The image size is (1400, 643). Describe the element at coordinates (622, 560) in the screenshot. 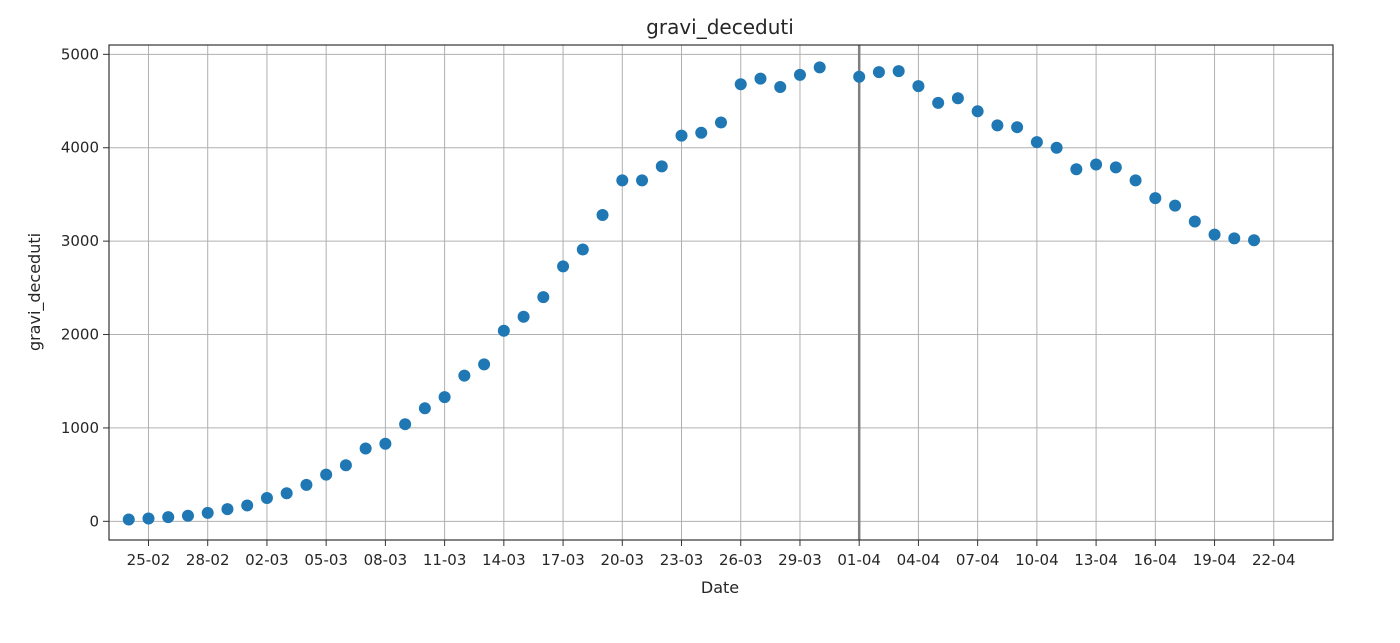

I see `x-tick-label: 20-03` at that location.